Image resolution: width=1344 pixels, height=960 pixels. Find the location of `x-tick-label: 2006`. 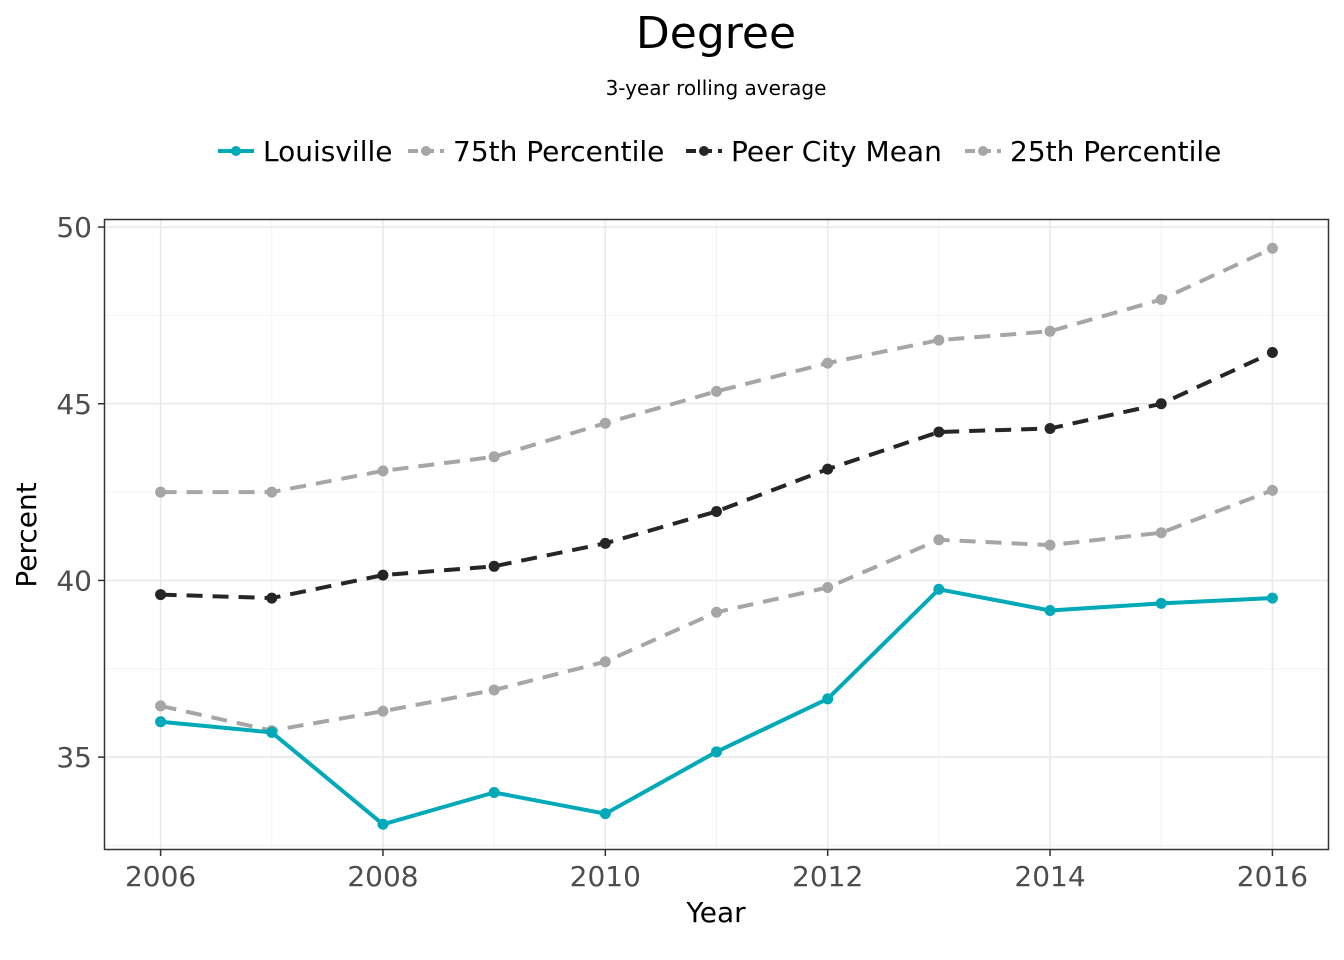

x-tick-label: 2006 is located at coordinates (160, 876).